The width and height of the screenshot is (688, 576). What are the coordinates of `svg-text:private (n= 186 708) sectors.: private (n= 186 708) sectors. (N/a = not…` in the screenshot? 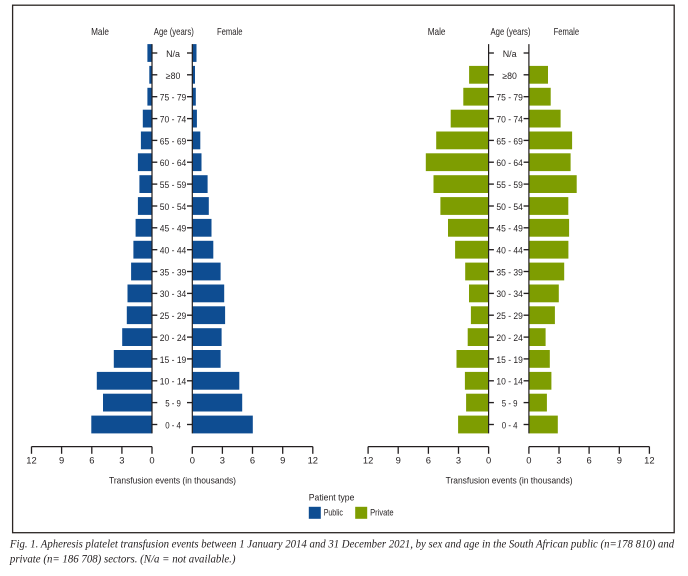 It's located at (122, 559).